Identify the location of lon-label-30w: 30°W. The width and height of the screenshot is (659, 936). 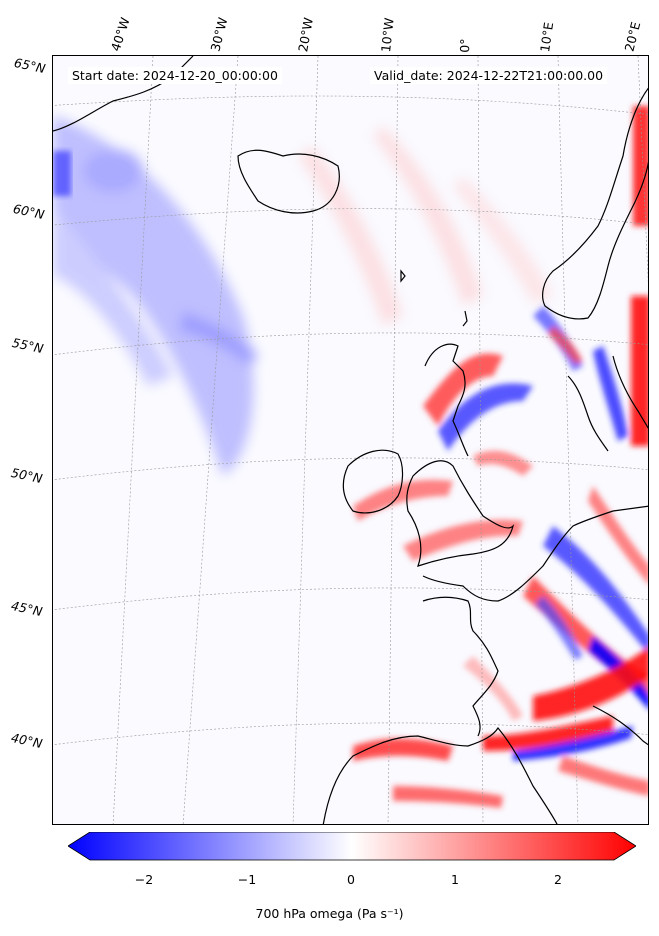
(219, 34).